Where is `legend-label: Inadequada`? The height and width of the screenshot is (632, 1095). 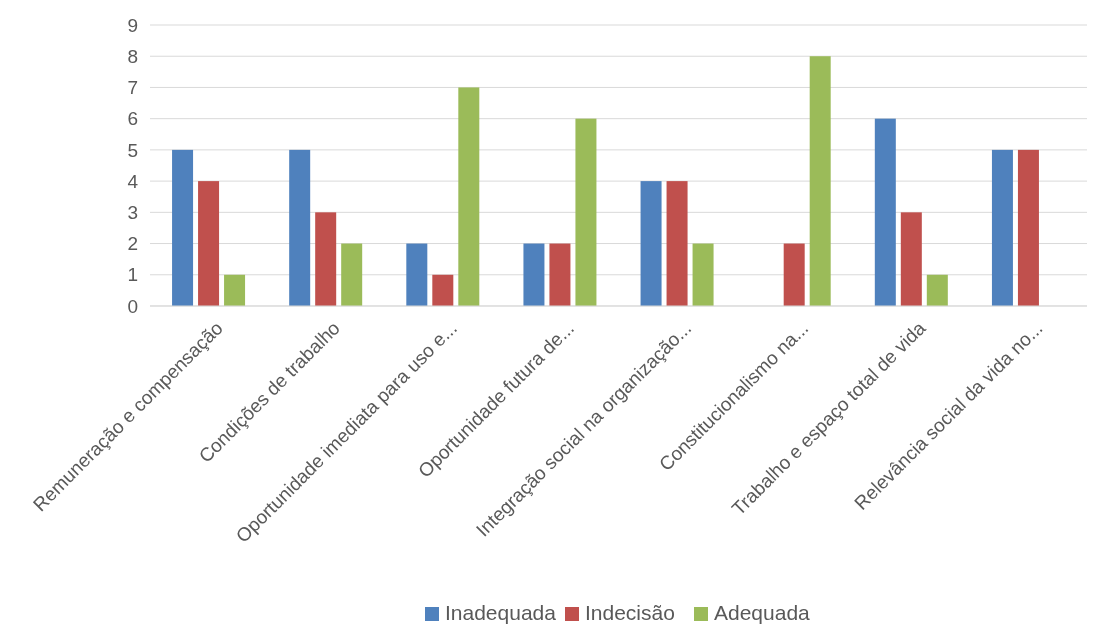
legend-label: Inadequada is located at coordinates (501, 612).